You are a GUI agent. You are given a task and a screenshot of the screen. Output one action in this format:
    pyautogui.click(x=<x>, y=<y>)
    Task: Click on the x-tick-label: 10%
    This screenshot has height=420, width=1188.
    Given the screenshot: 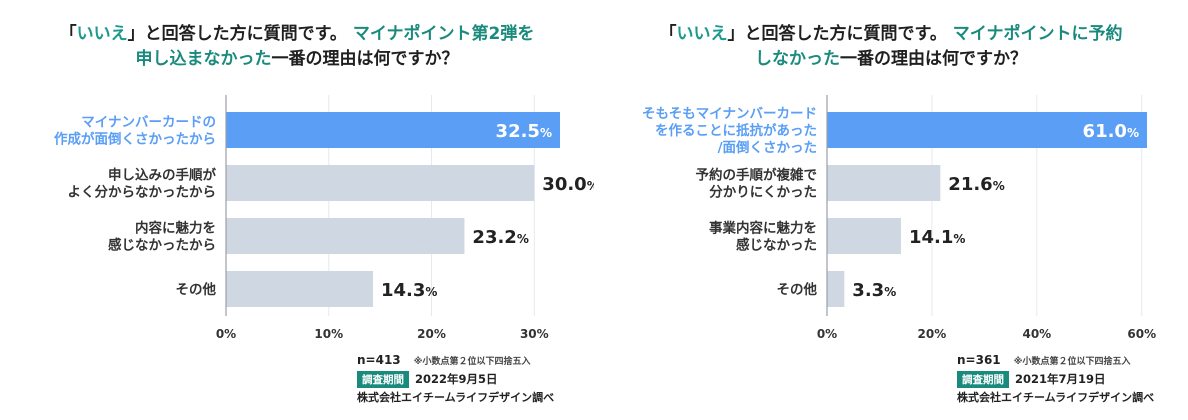 What is the action you would take?
    pyautogui.click(x=328, y=334)
    